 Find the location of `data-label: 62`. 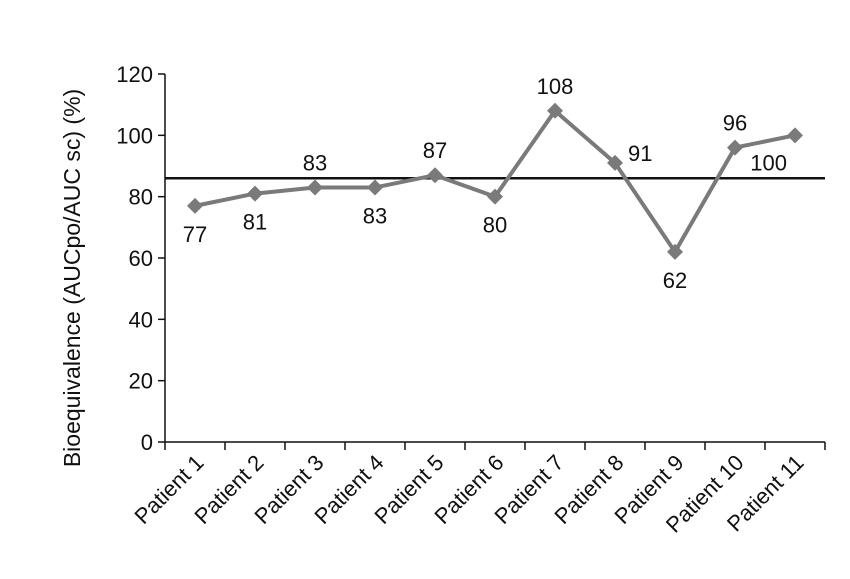

data-label: 62 is located at coordinates (675, 280).